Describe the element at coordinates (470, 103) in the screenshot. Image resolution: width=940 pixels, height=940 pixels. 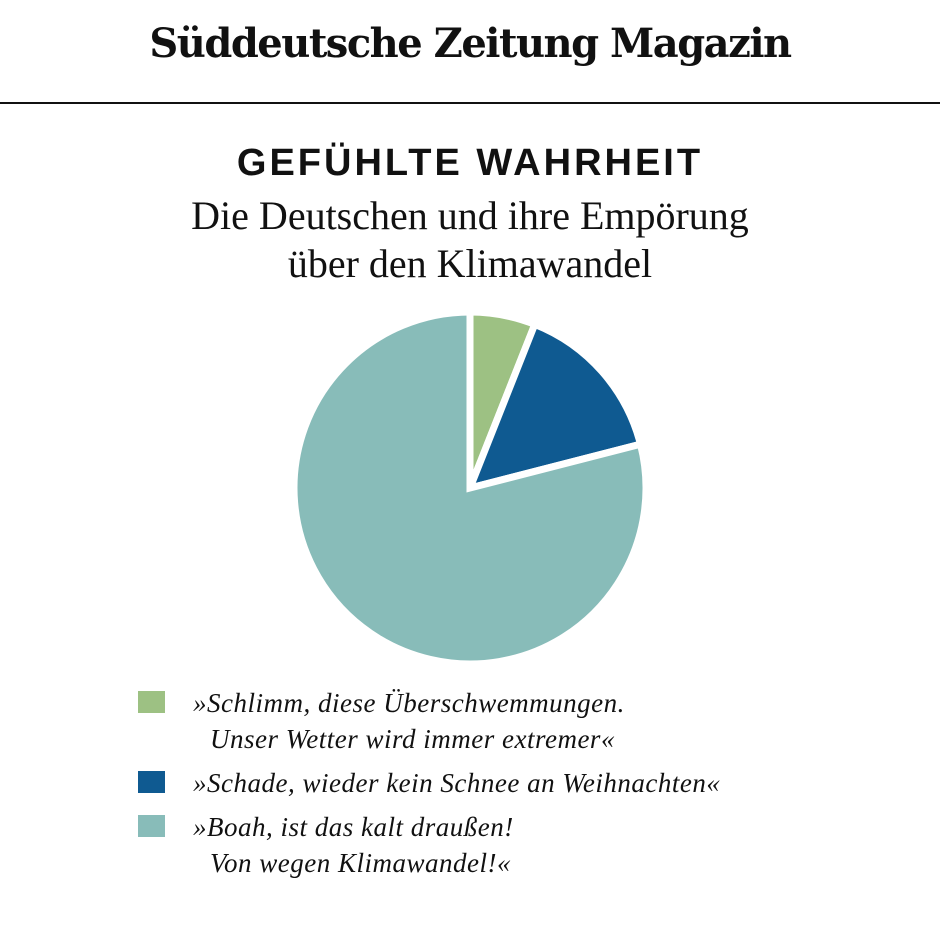
I see `header-rule` at that location.